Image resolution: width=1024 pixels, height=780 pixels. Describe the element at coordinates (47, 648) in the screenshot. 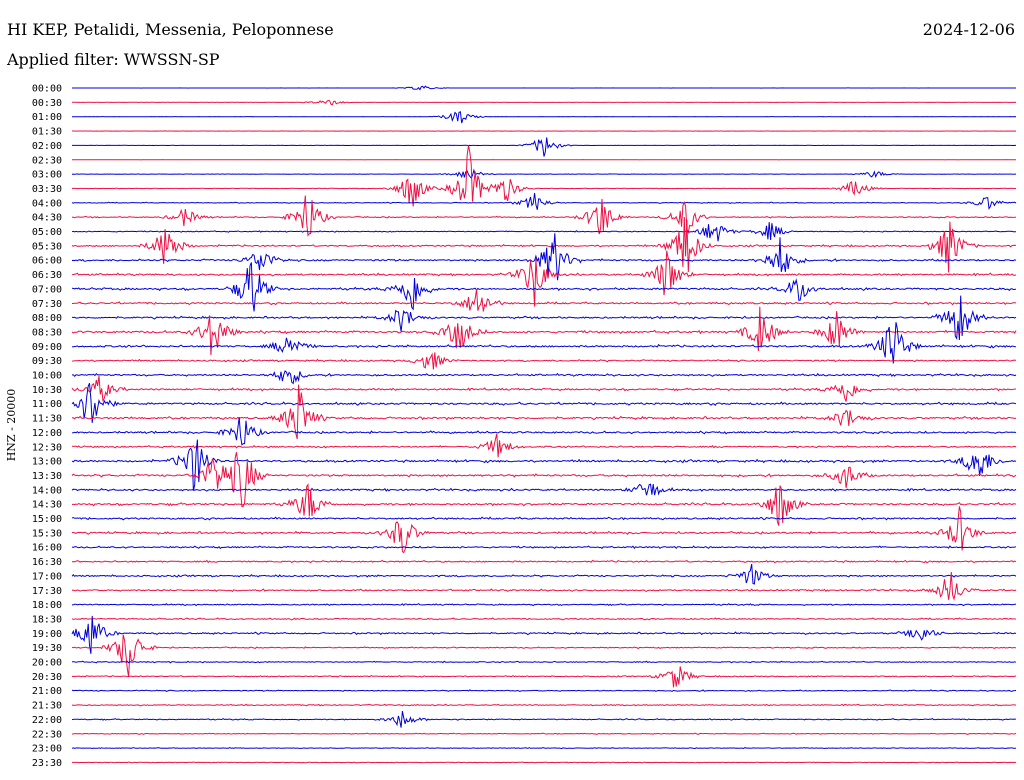

I see `row-time-label: 19:30` at that location.